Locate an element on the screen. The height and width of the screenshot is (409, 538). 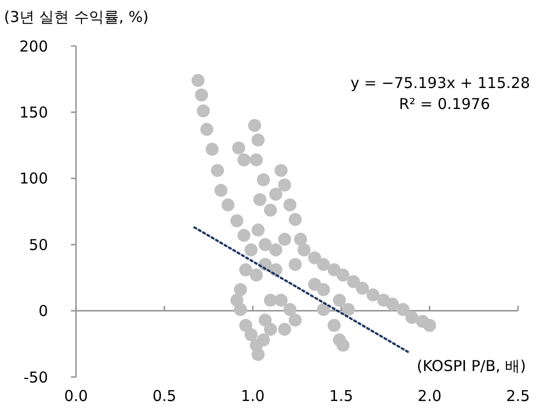
y-tick-label: 150 is located at coordinates (33, 112).